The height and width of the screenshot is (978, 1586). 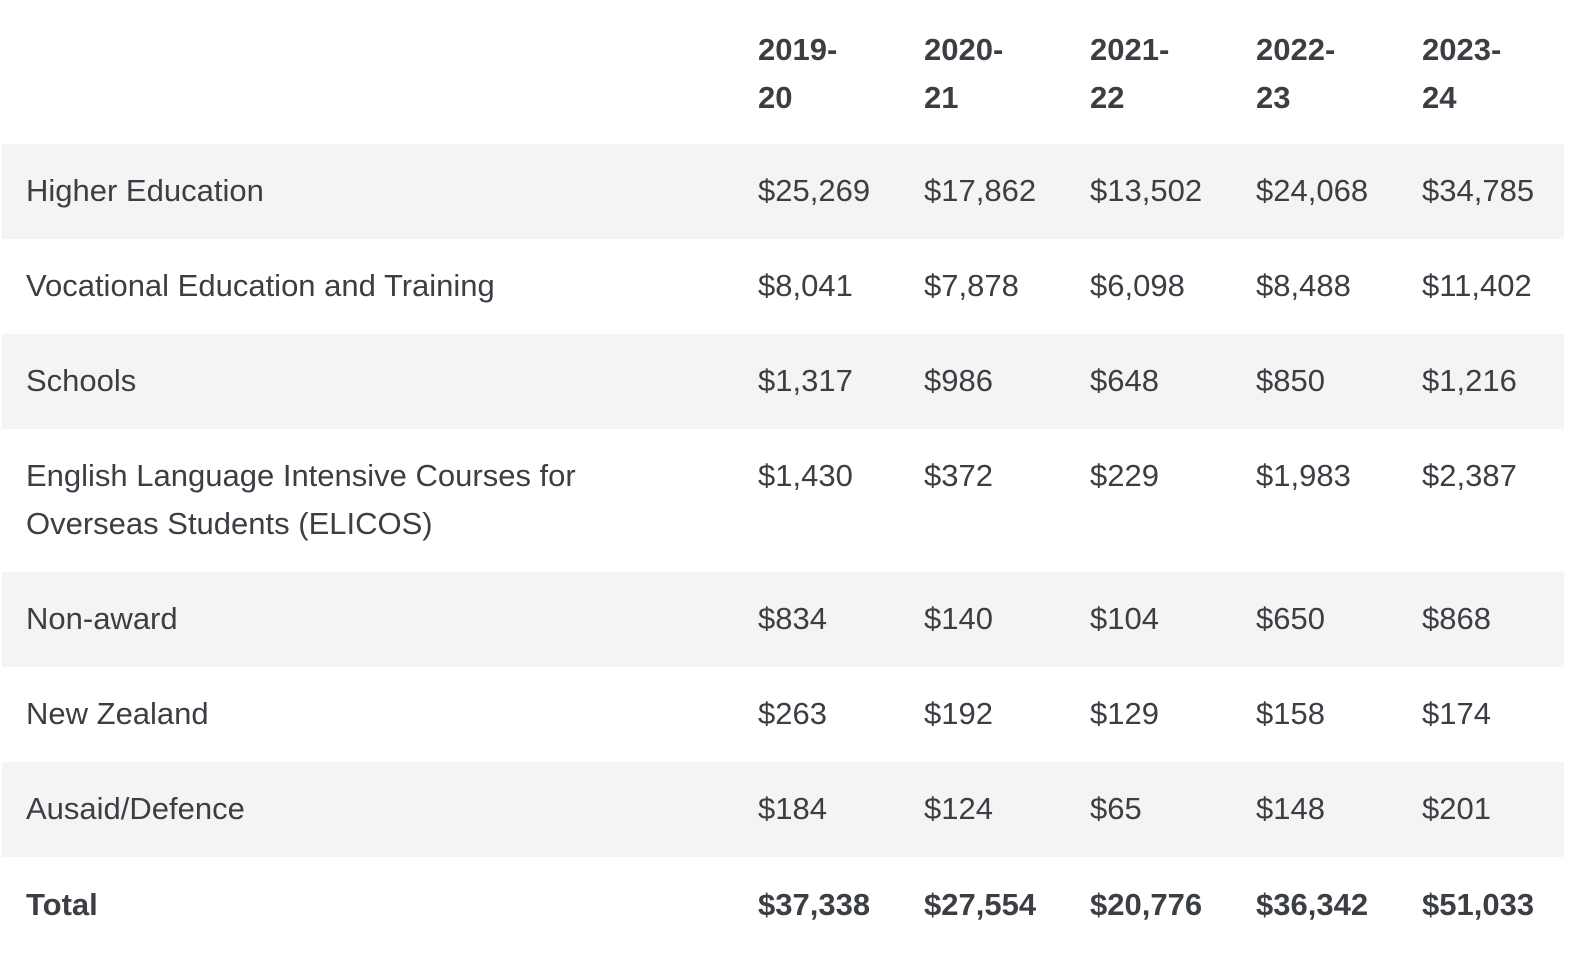 I want to click on table-cell: $24,068, so click(x=1312, y=190).